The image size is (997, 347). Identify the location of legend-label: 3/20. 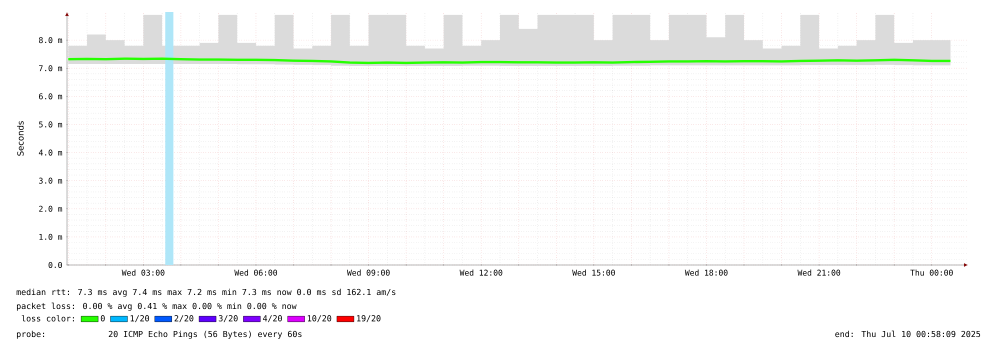
(228, 318).